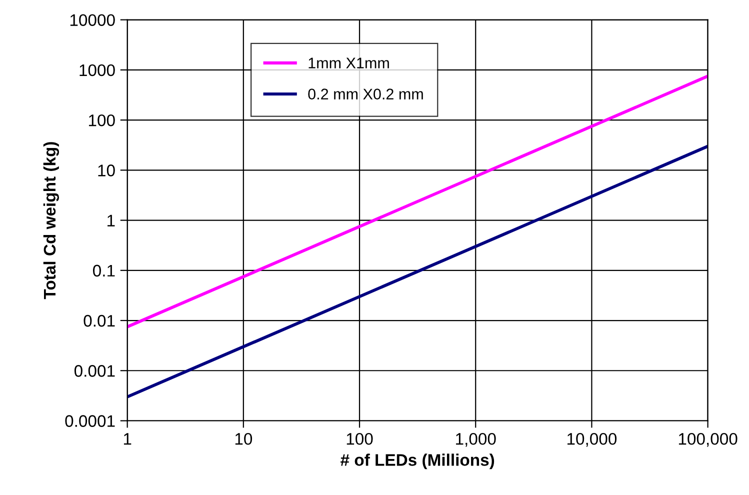 The image size is (749, 495). Describe the element at coordinates (111, 220) in the screenshot. I see `y-tick-label: 1` at that location.